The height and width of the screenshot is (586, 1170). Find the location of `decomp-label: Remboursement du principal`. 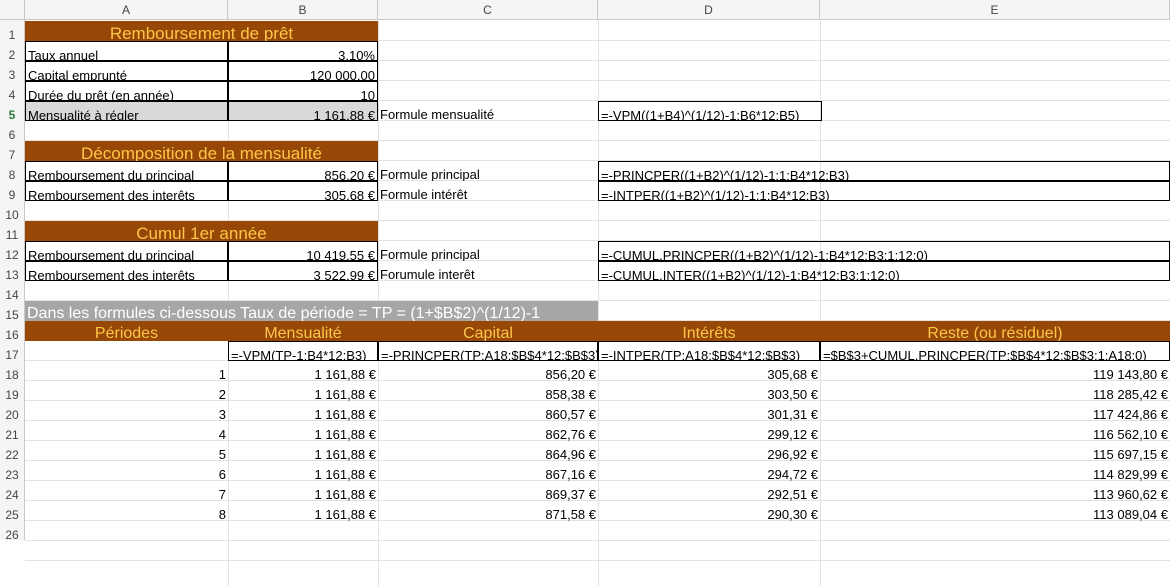

decomp-label: Remboursement du principal is located at coordinates (126, 171).